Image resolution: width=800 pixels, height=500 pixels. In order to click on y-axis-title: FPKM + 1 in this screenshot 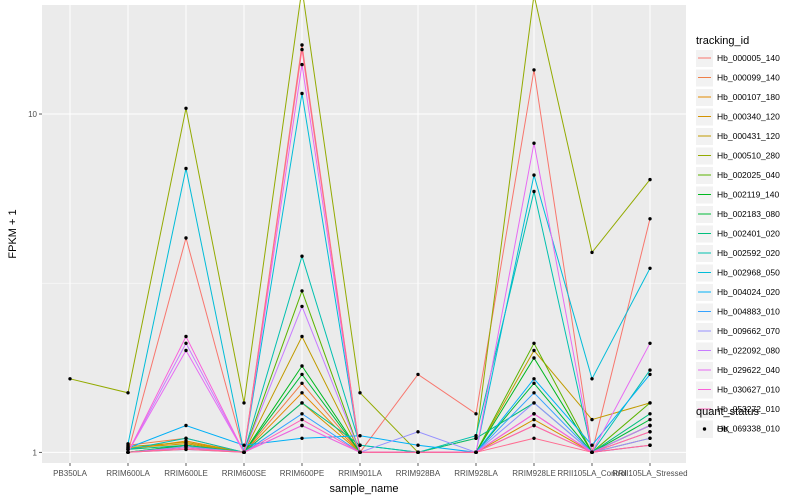, I will do `click(13, 233)`.